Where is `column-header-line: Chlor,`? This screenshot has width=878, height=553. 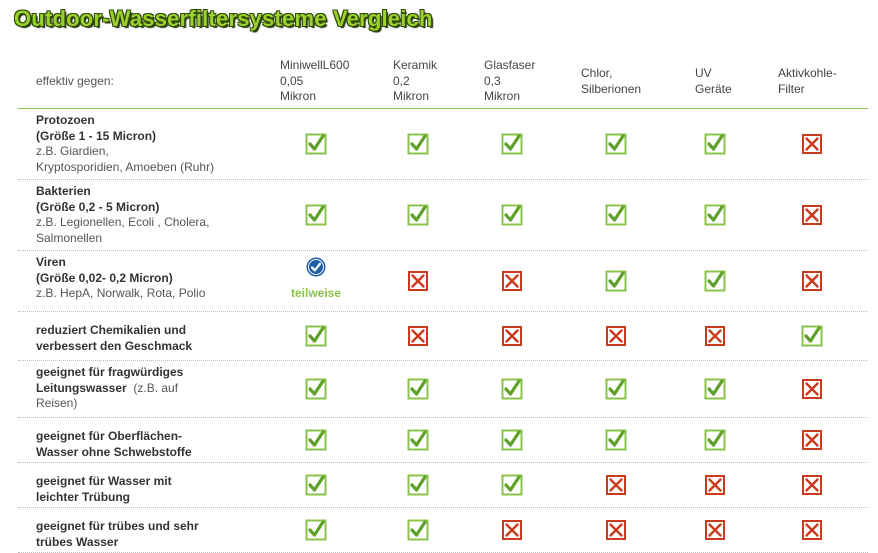
column-header-line: Chlor, is located at coordinates (597, 73).